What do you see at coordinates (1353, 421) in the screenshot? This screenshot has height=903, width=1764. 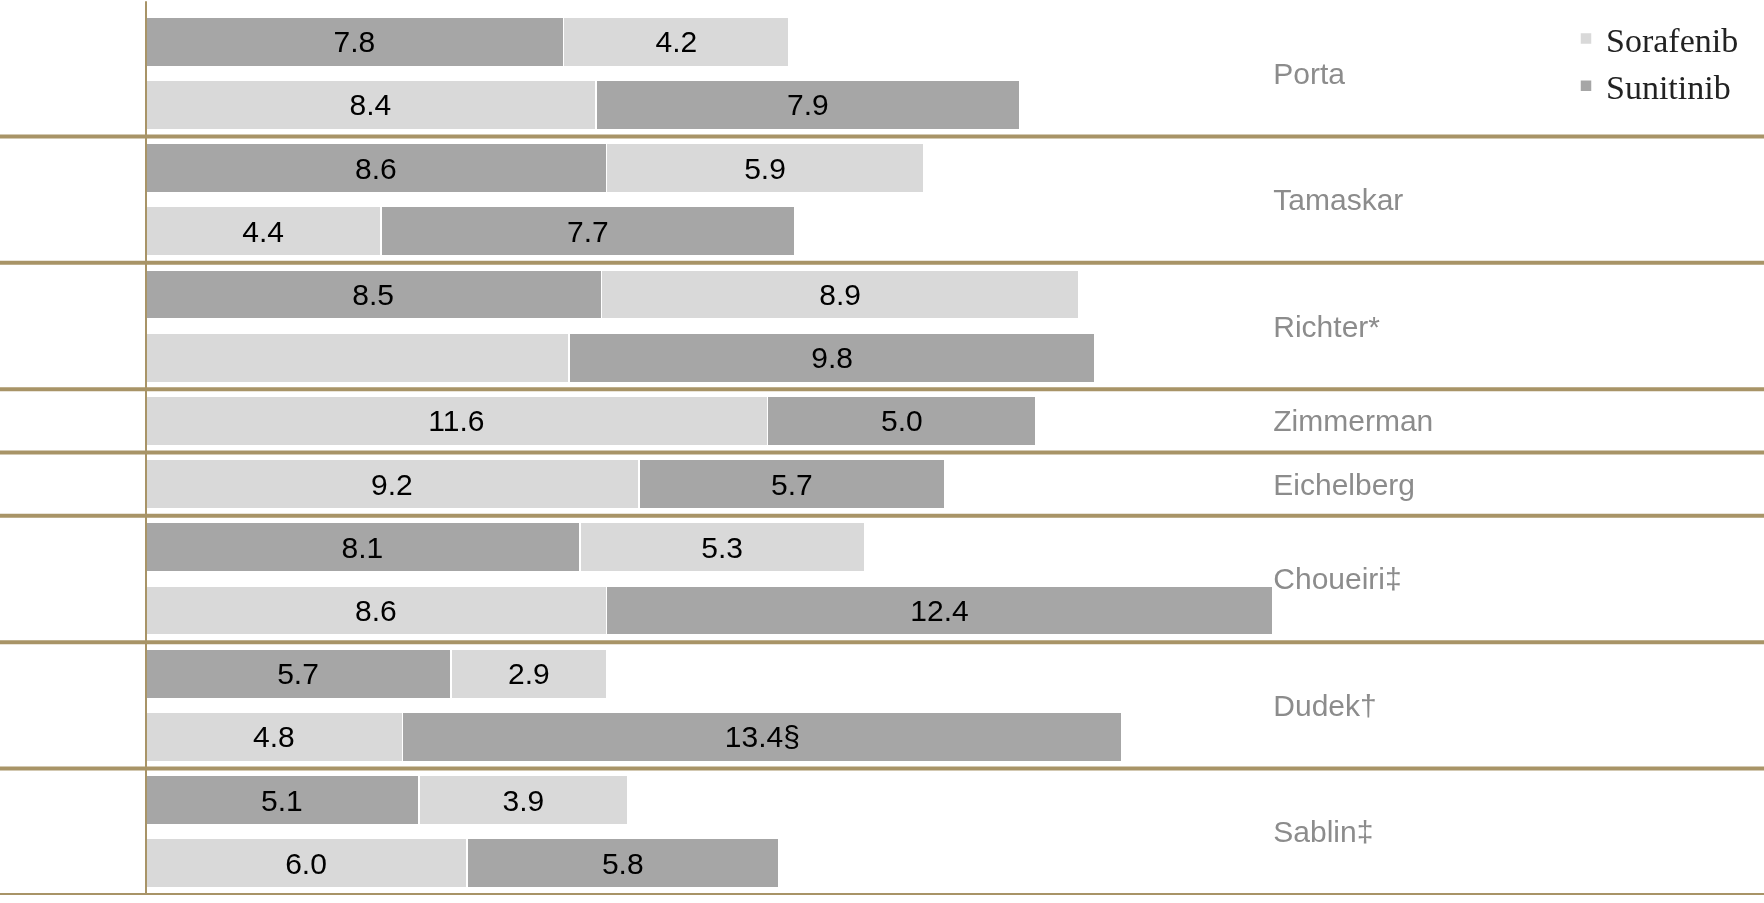 I see `y-tick-label: Zimmerman` at bounding box center [1353, 421].